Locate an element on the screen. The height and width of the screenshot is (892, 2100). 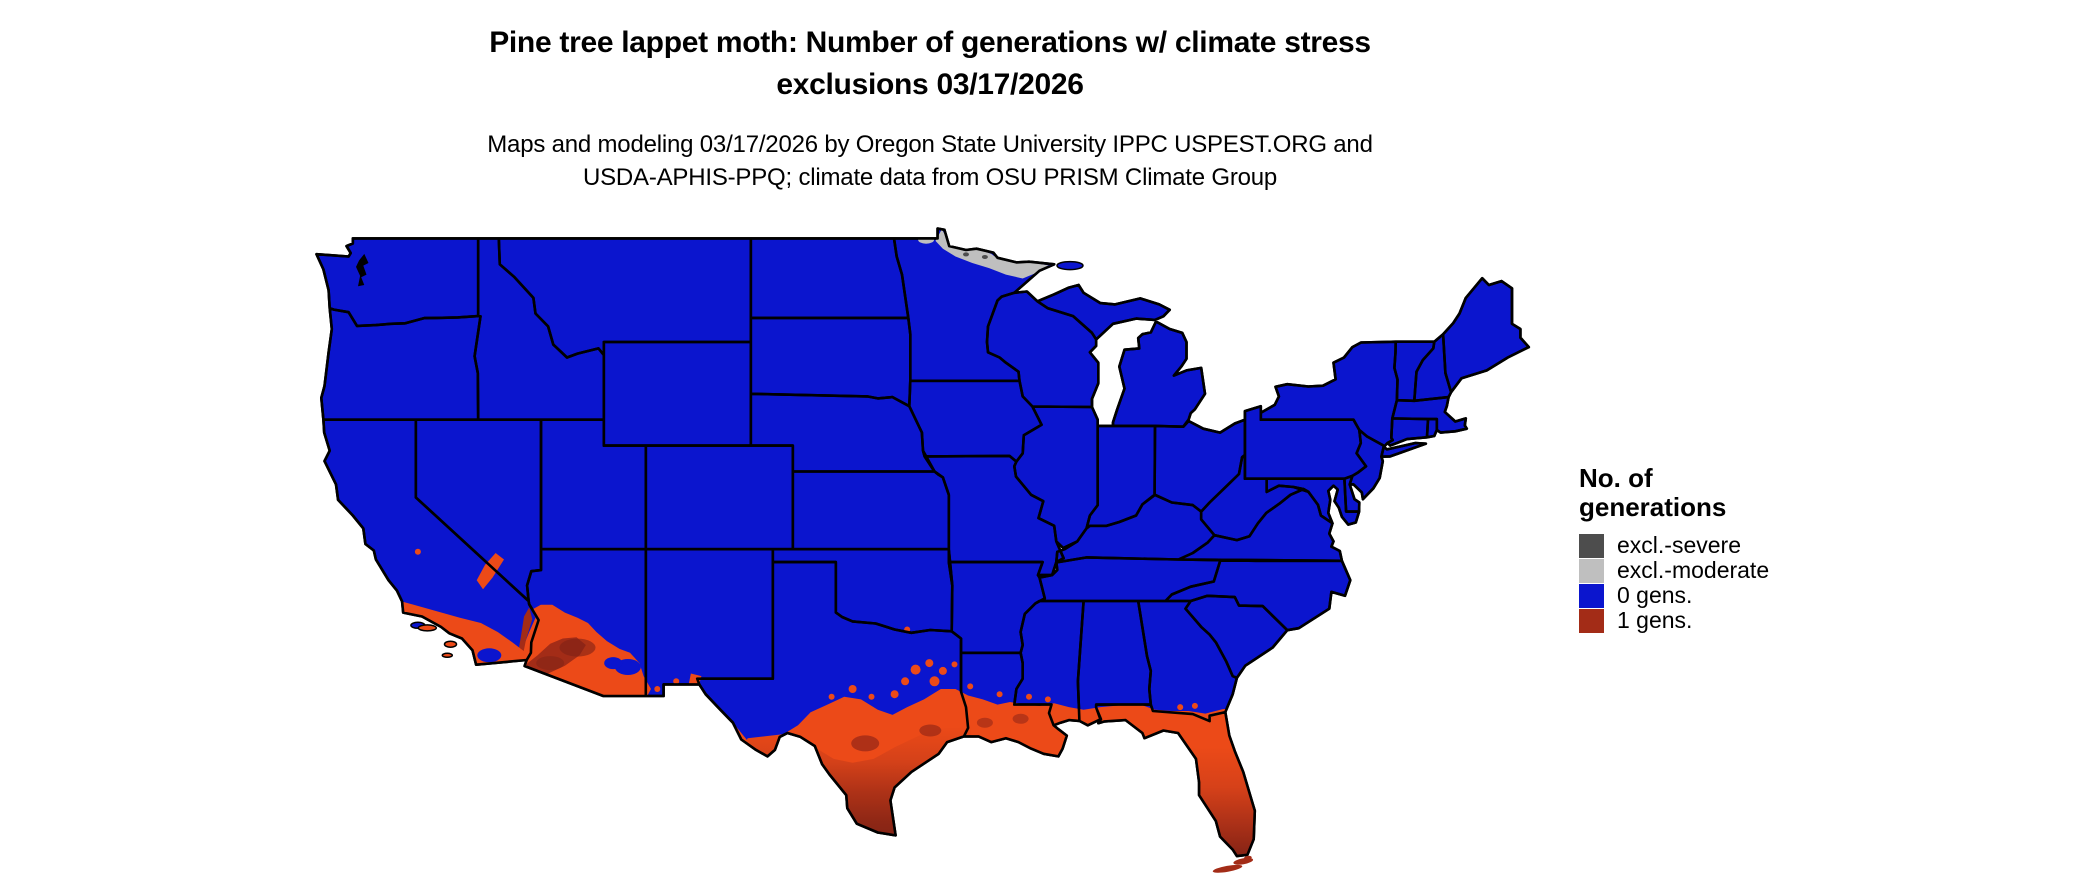
legend-title: No. of generations is located at coordinates (1694, 493).